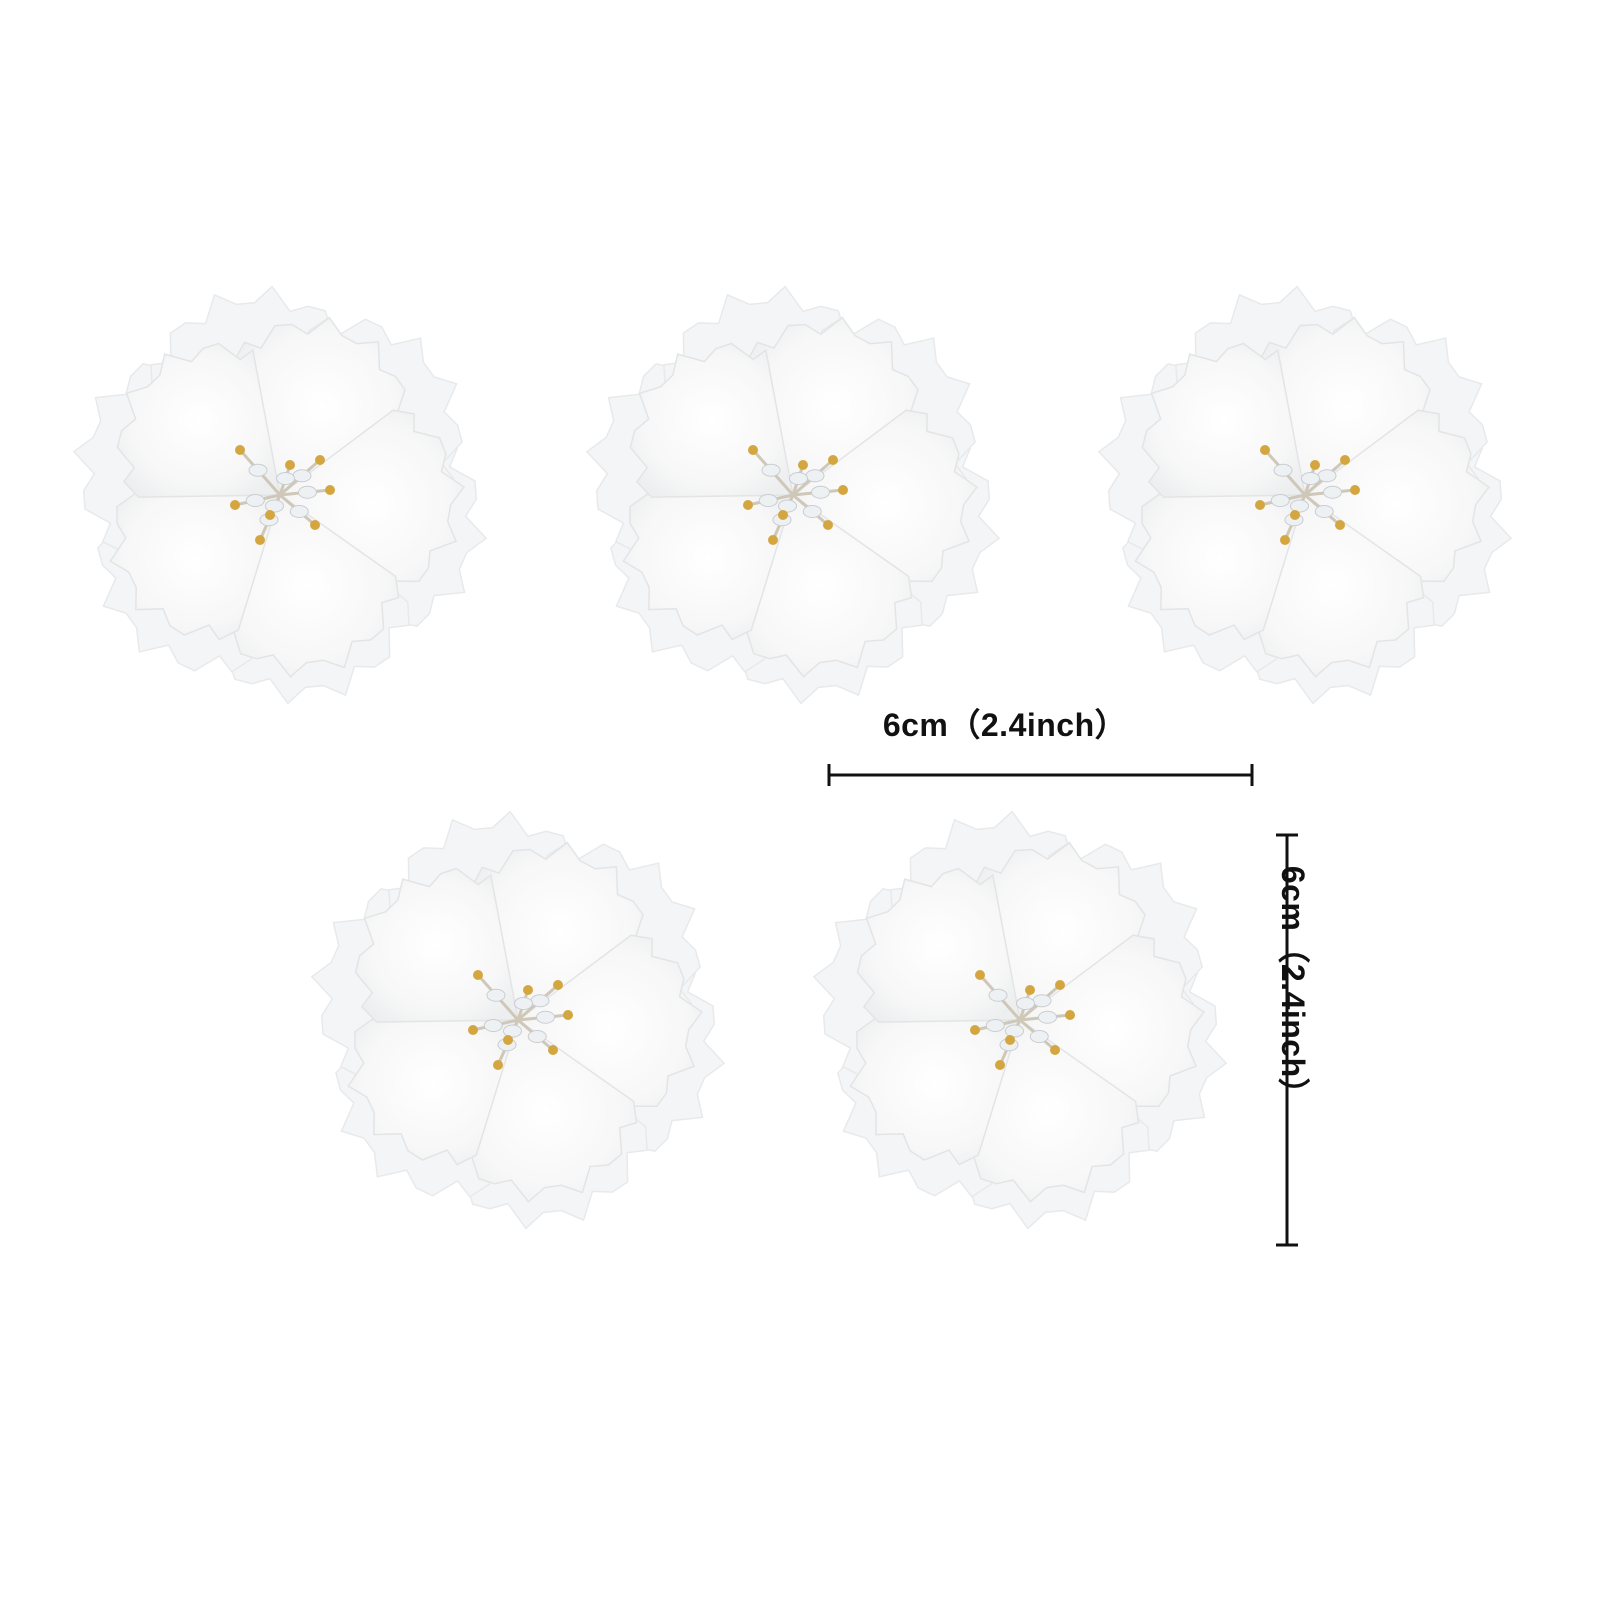 The height and width of the screenshot is (1600, 1600). I want to click on flower-4-graphic, so click(518, 1020).